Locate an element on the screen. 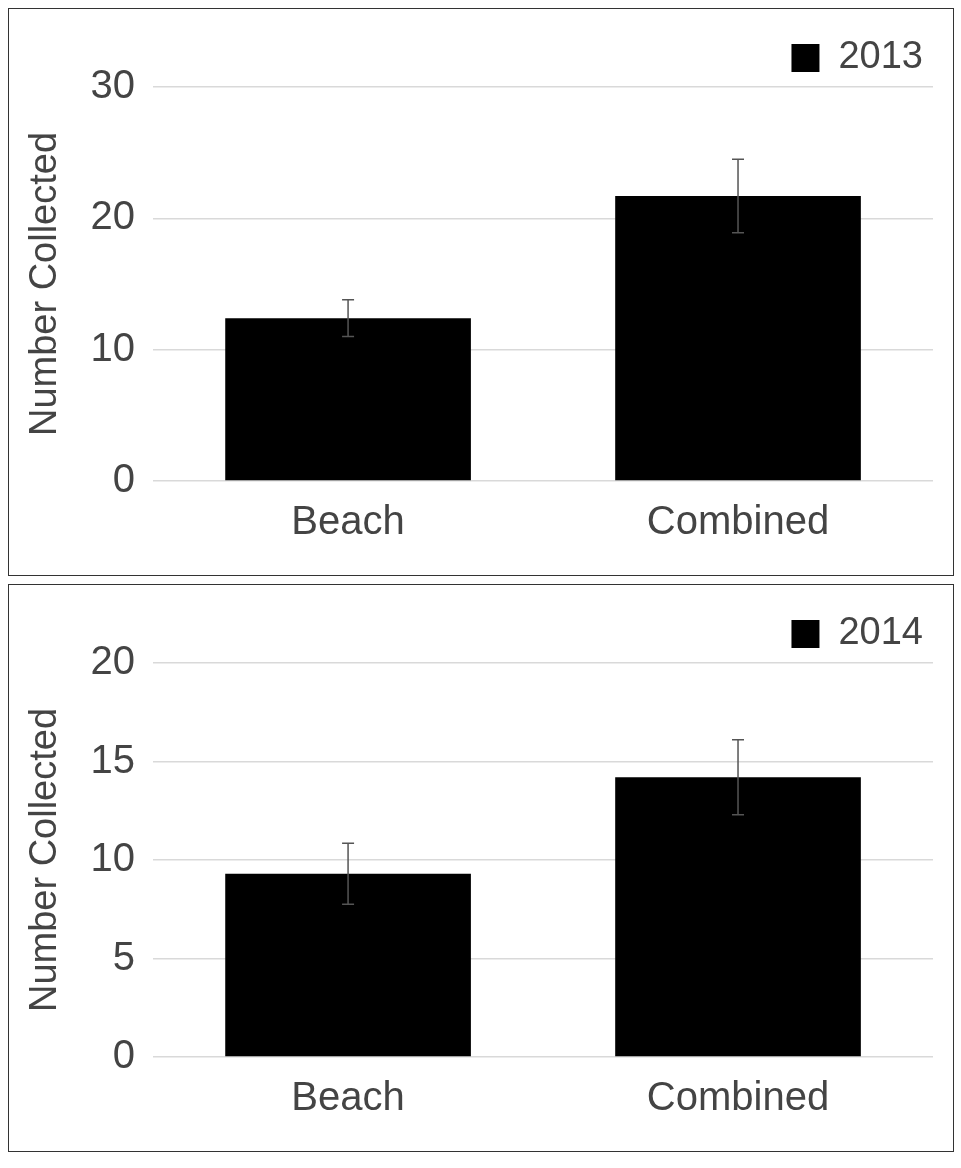  y-tick-label: 15 is located at coordinates (113, 758).